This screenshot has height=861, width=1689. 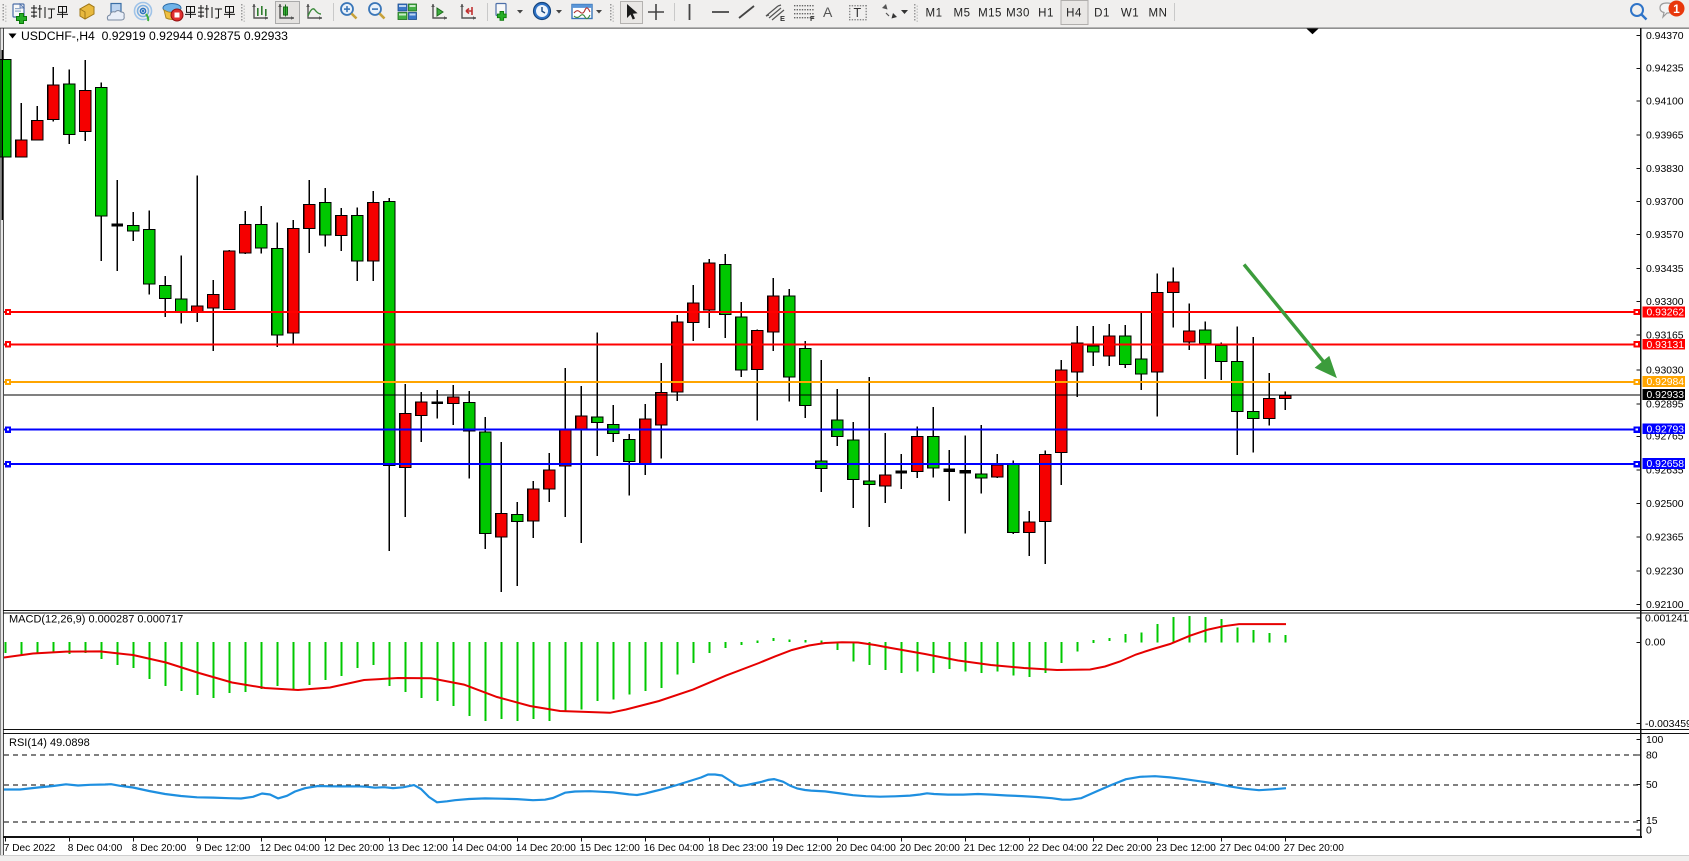 What do you see at coordinates (812, 18) in the screenshot?
I see `svg-text: F` at bounding box center [812, 18].